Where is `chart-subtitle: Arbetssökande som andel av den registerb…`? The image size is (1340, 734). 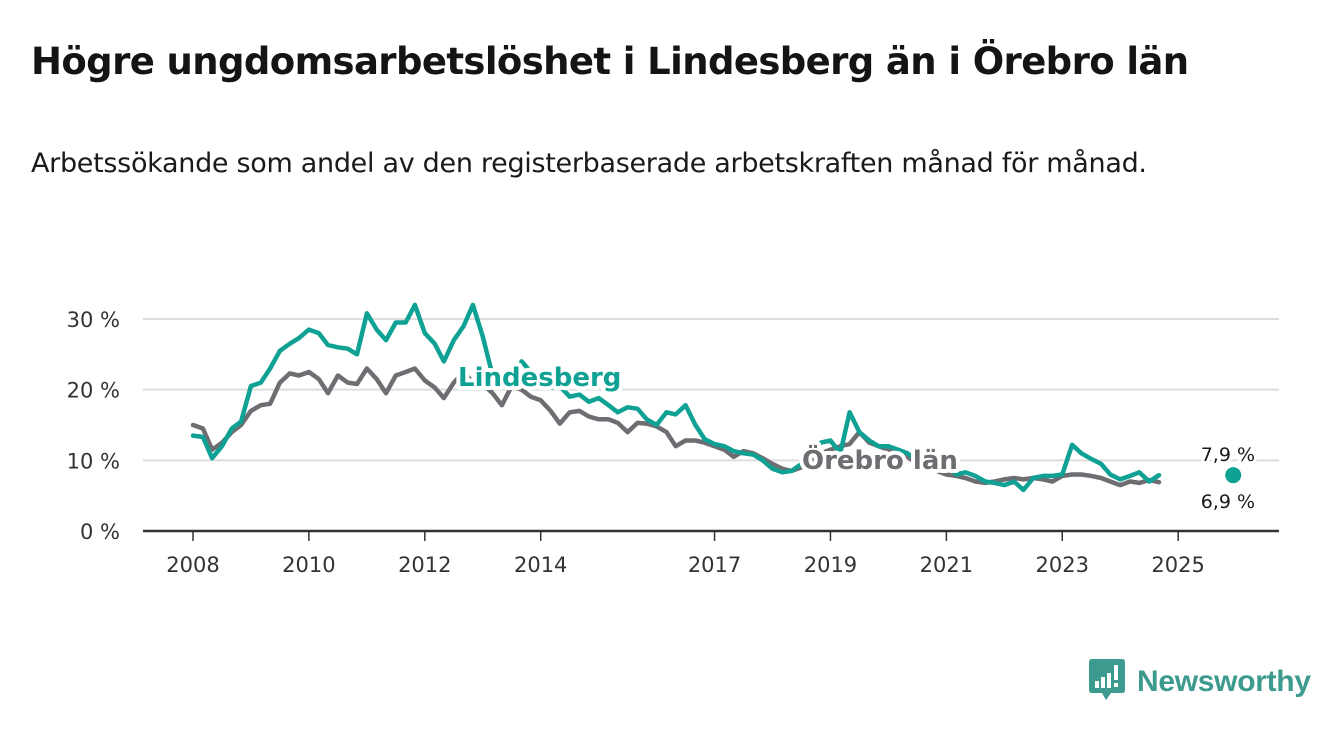
chart-subtitle: Arbetssökande som andel av den registerb… is located at coordinates (589, 163).